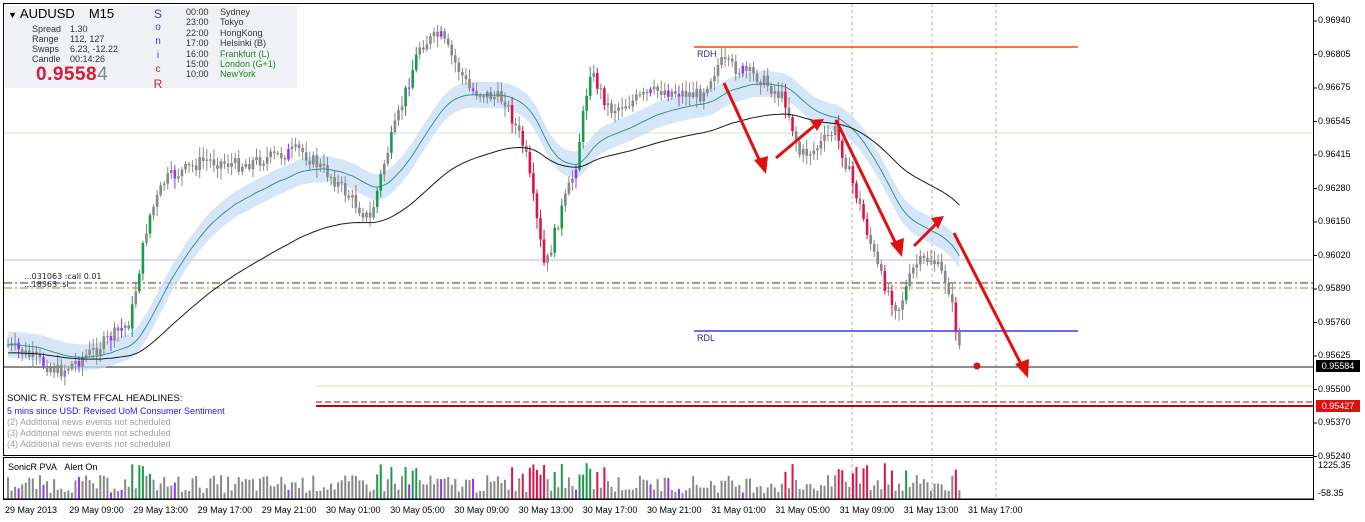 This screenshot has width=1365, height=522. What do you see at coordinates (1334, 120) in the screenshot?
I see `price-axis-label: 0.96545` at bounding box center [1334, 120].